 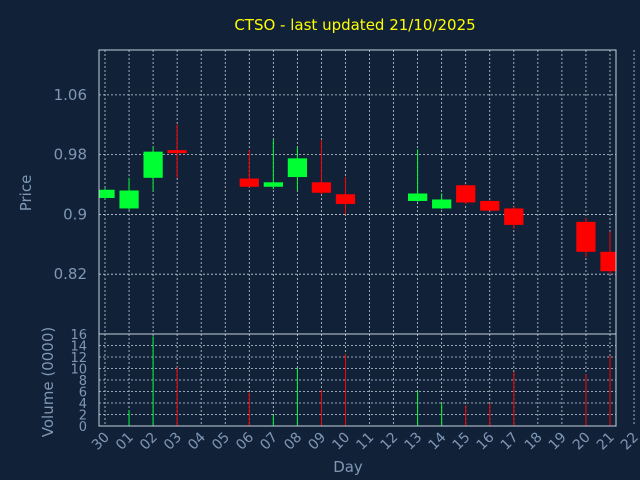 I want to click on x-tick-label: 01, so click(x=125, y=442).